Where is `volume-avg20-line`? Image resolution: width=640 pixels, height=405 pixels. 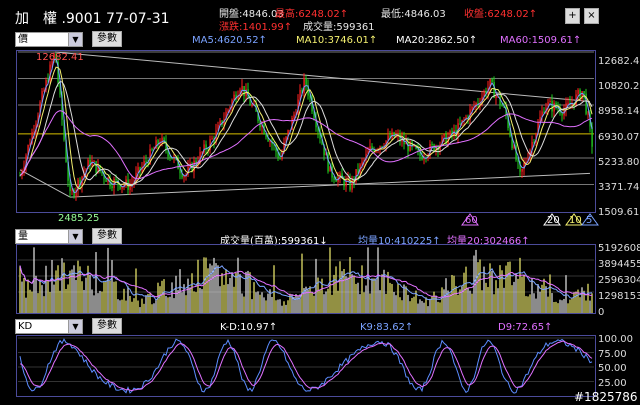
volume-avg20-line is located at coordinates (305, 282).